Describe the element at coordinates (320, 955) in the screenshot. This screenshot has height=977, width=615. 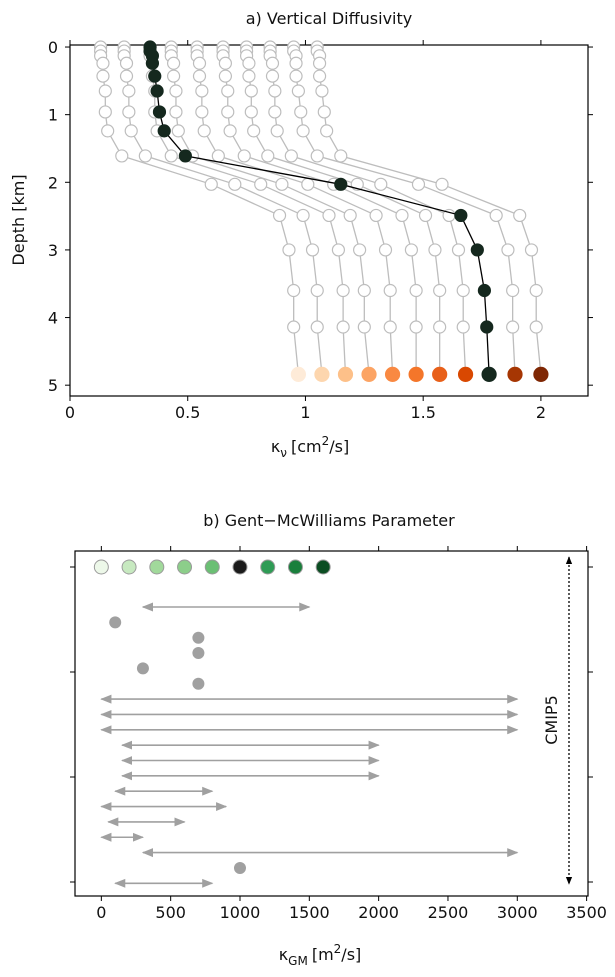
I see `panel-b-x-label: κGM [m2/s]` at that location.